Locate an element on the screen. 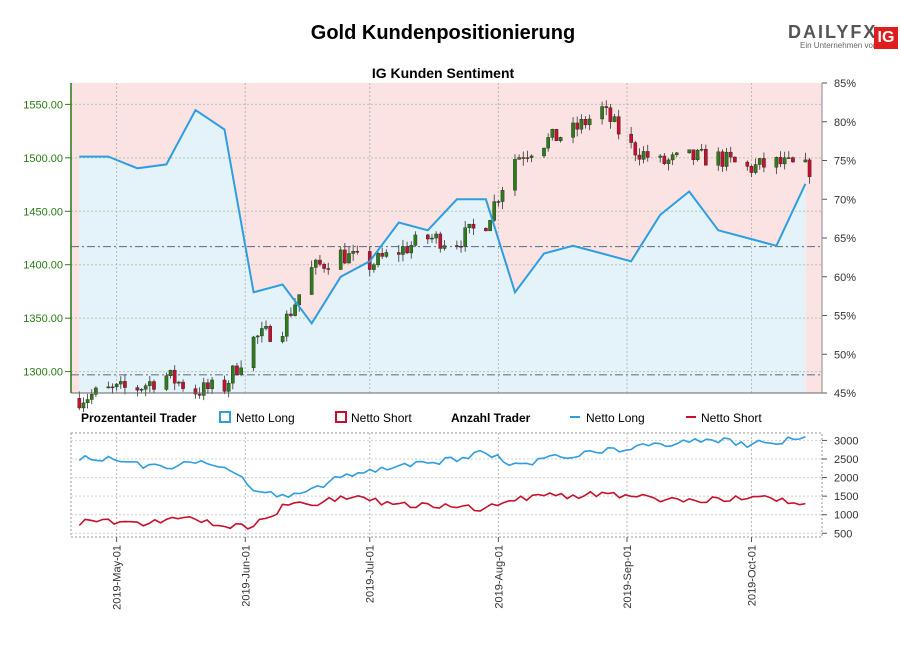 The width and height of the screenshot is (900, 650). x-tick-label: 2019-Sep-01 is located at coordinates (628, 577).